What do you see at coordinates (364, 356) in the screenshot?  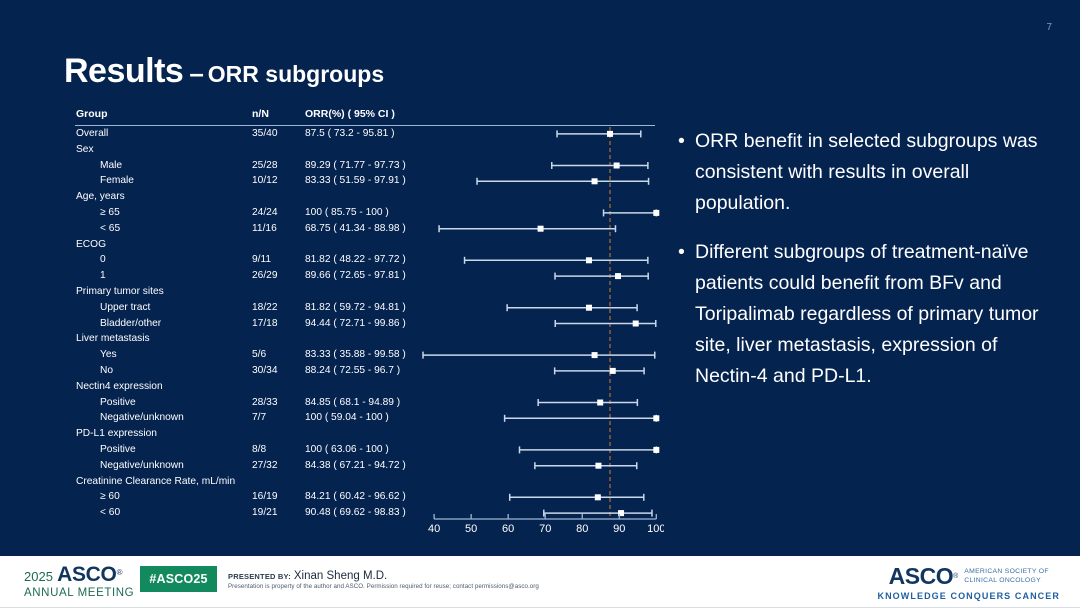 I see `table-row: Yes 5/6 83.33 ( 35.88 - 99.58 )` at bounding box center [364, 356].